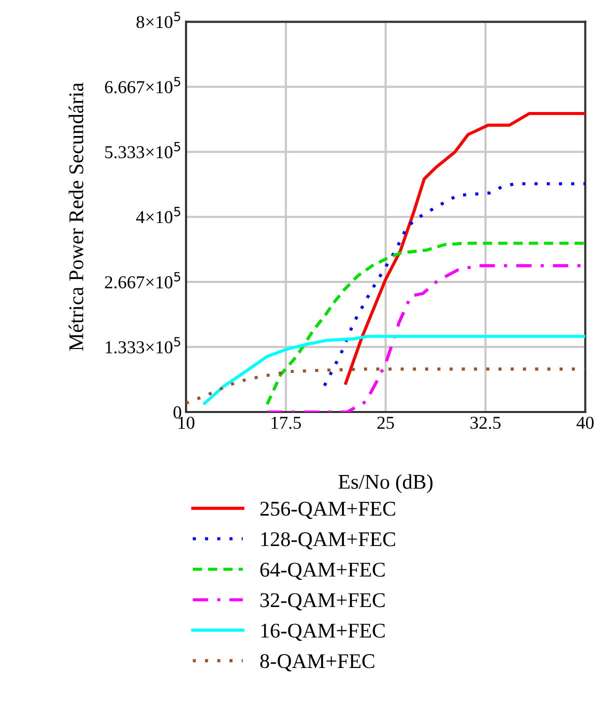  Describe the element at coordinates (328, 541) in the screenshot. I see `legend-label: 128-QAM+FEC` at that location.